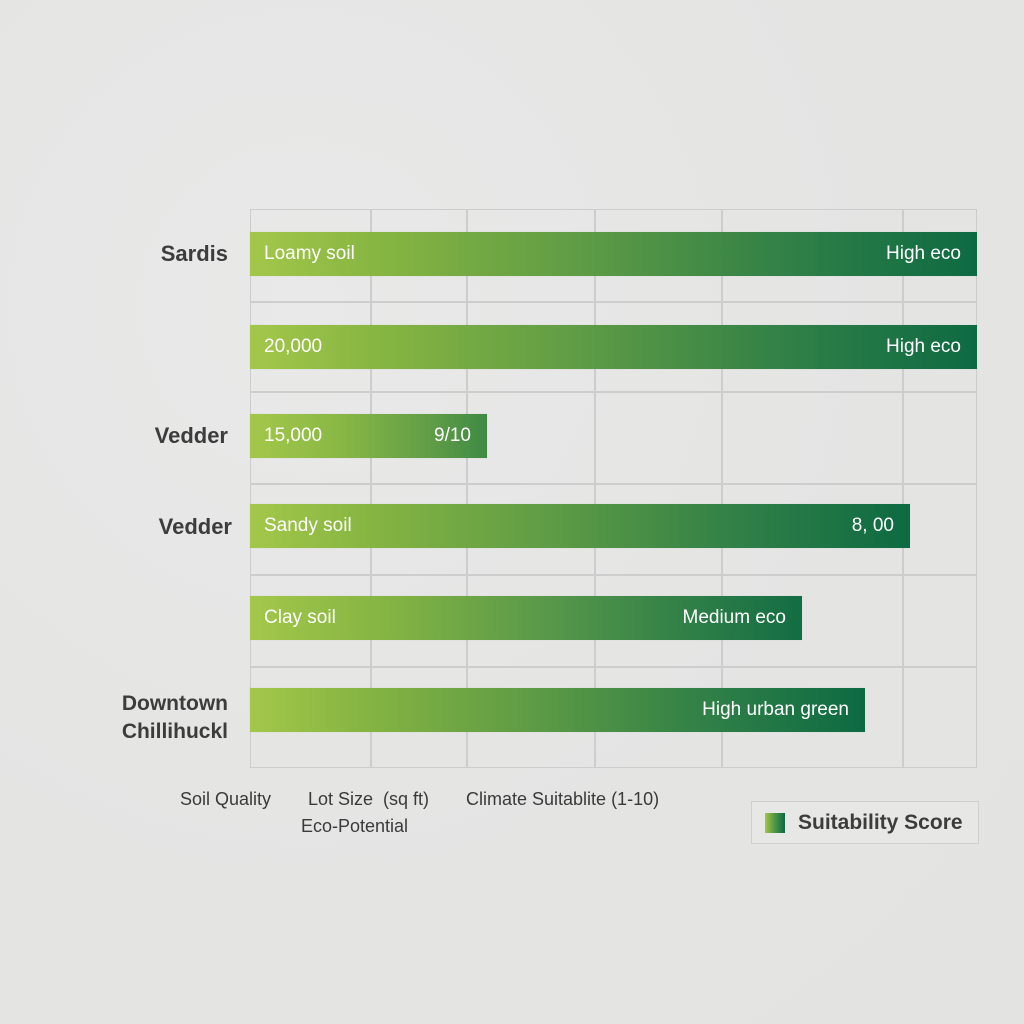  What do you see at coordinates (526, 618) in the screenshot?
I see `bar-clay-soil: Clay soil Medium eco` at bounding box center [526, 618].